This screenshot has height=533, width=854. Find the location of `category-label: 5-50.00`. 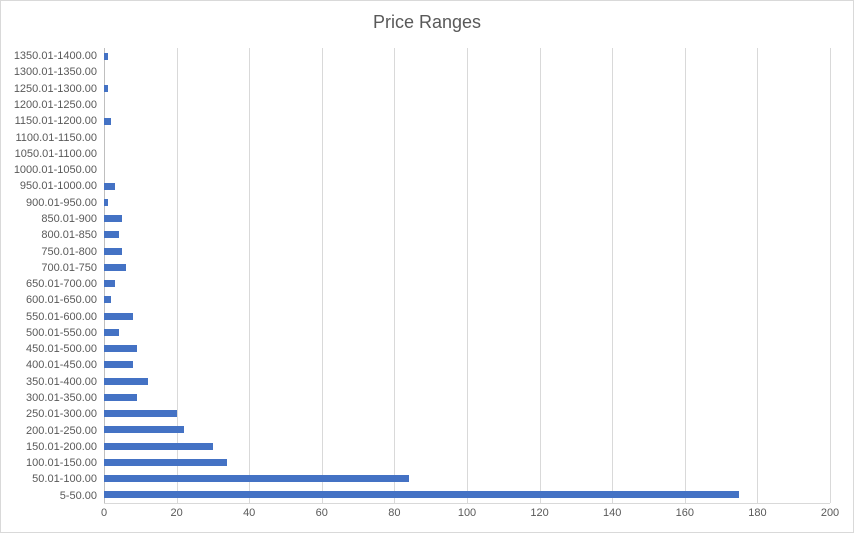

category-label: 5-50.00 is located at coordinates (78, 495).